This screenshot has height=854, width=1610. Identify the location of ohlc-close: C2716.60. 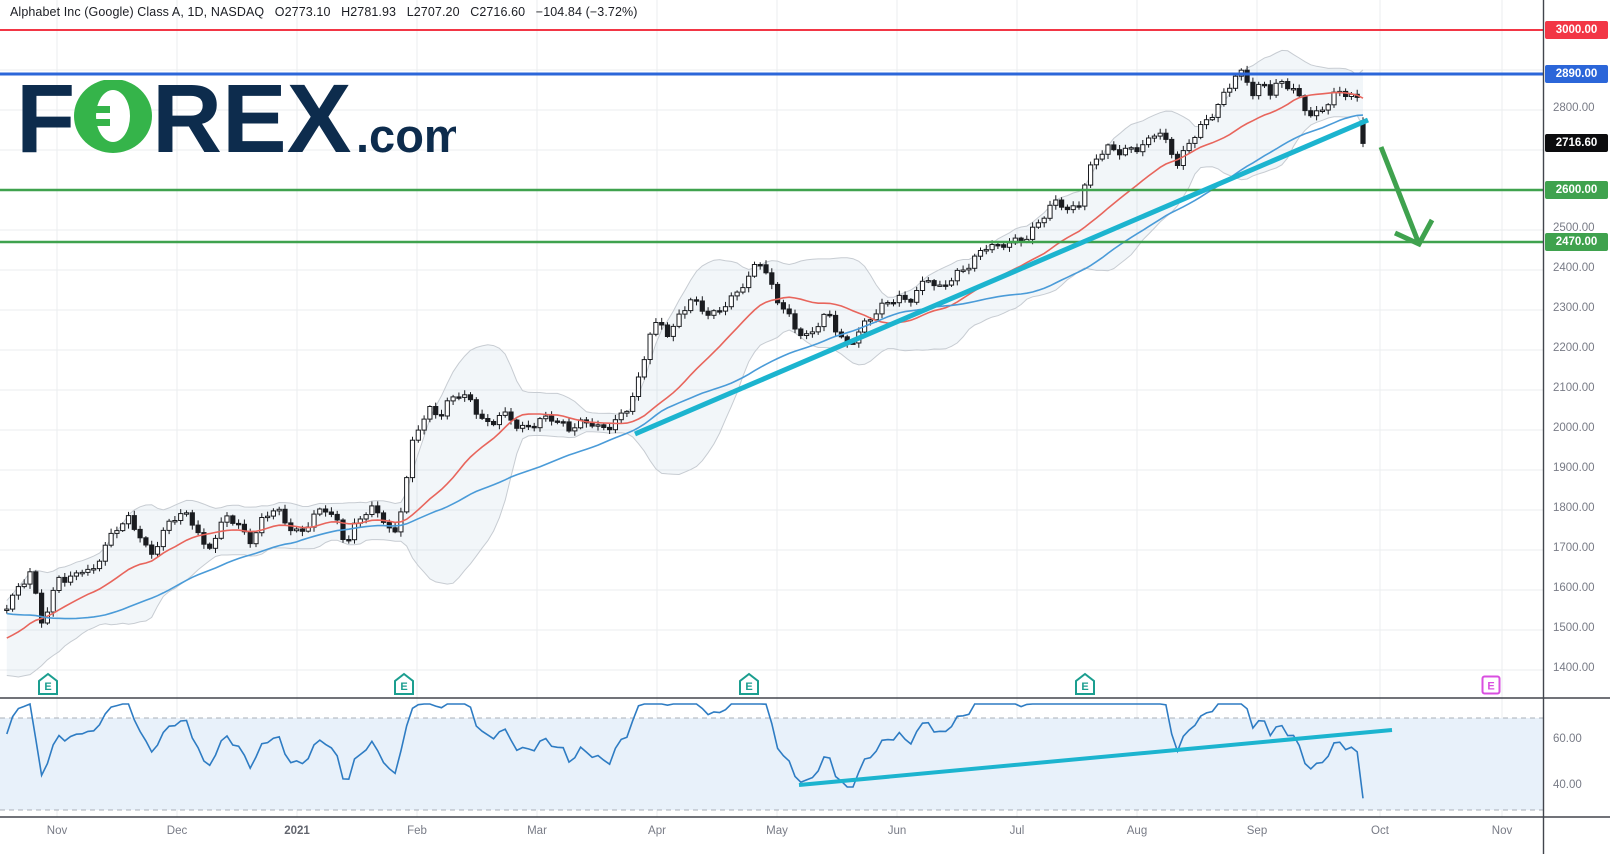
(498, 12).